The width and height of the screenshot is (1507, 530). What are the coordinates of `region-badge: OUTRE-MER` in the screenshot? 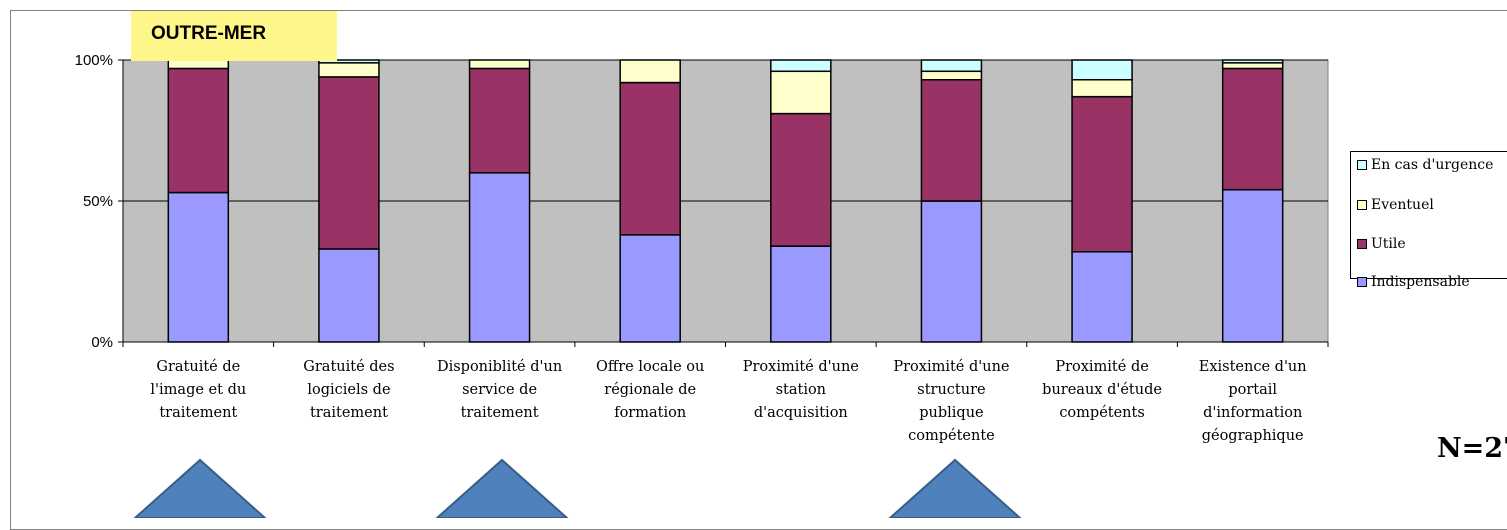 It's located at (234, 36).